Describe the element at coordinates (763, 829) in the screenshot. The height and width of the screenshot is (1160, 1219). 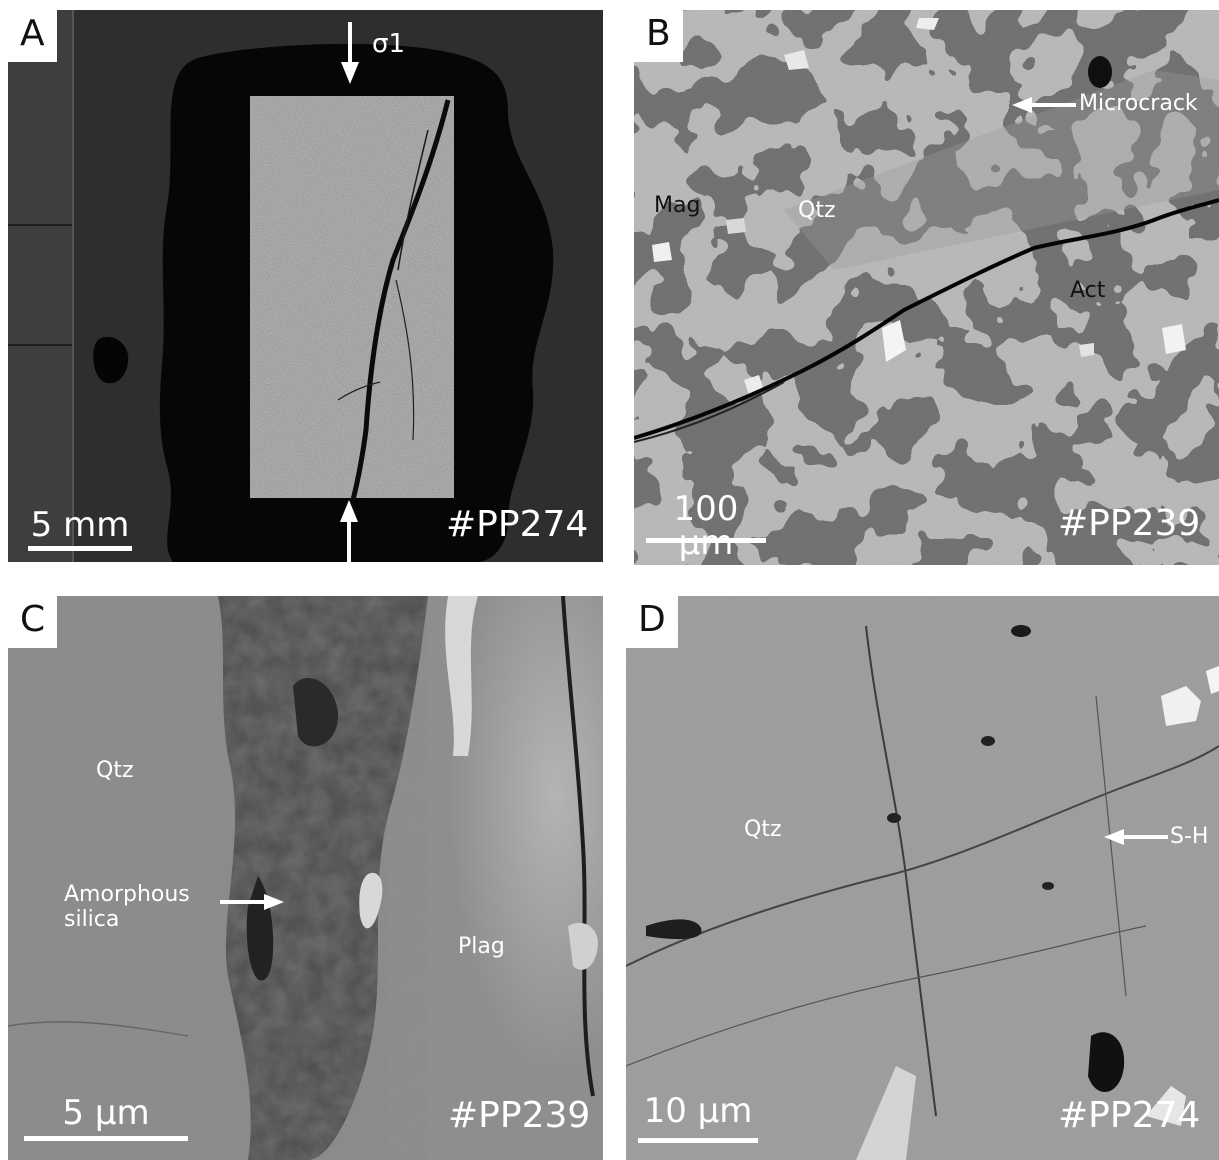
I see `panel-d-qtz-label: Qtz` at that location.